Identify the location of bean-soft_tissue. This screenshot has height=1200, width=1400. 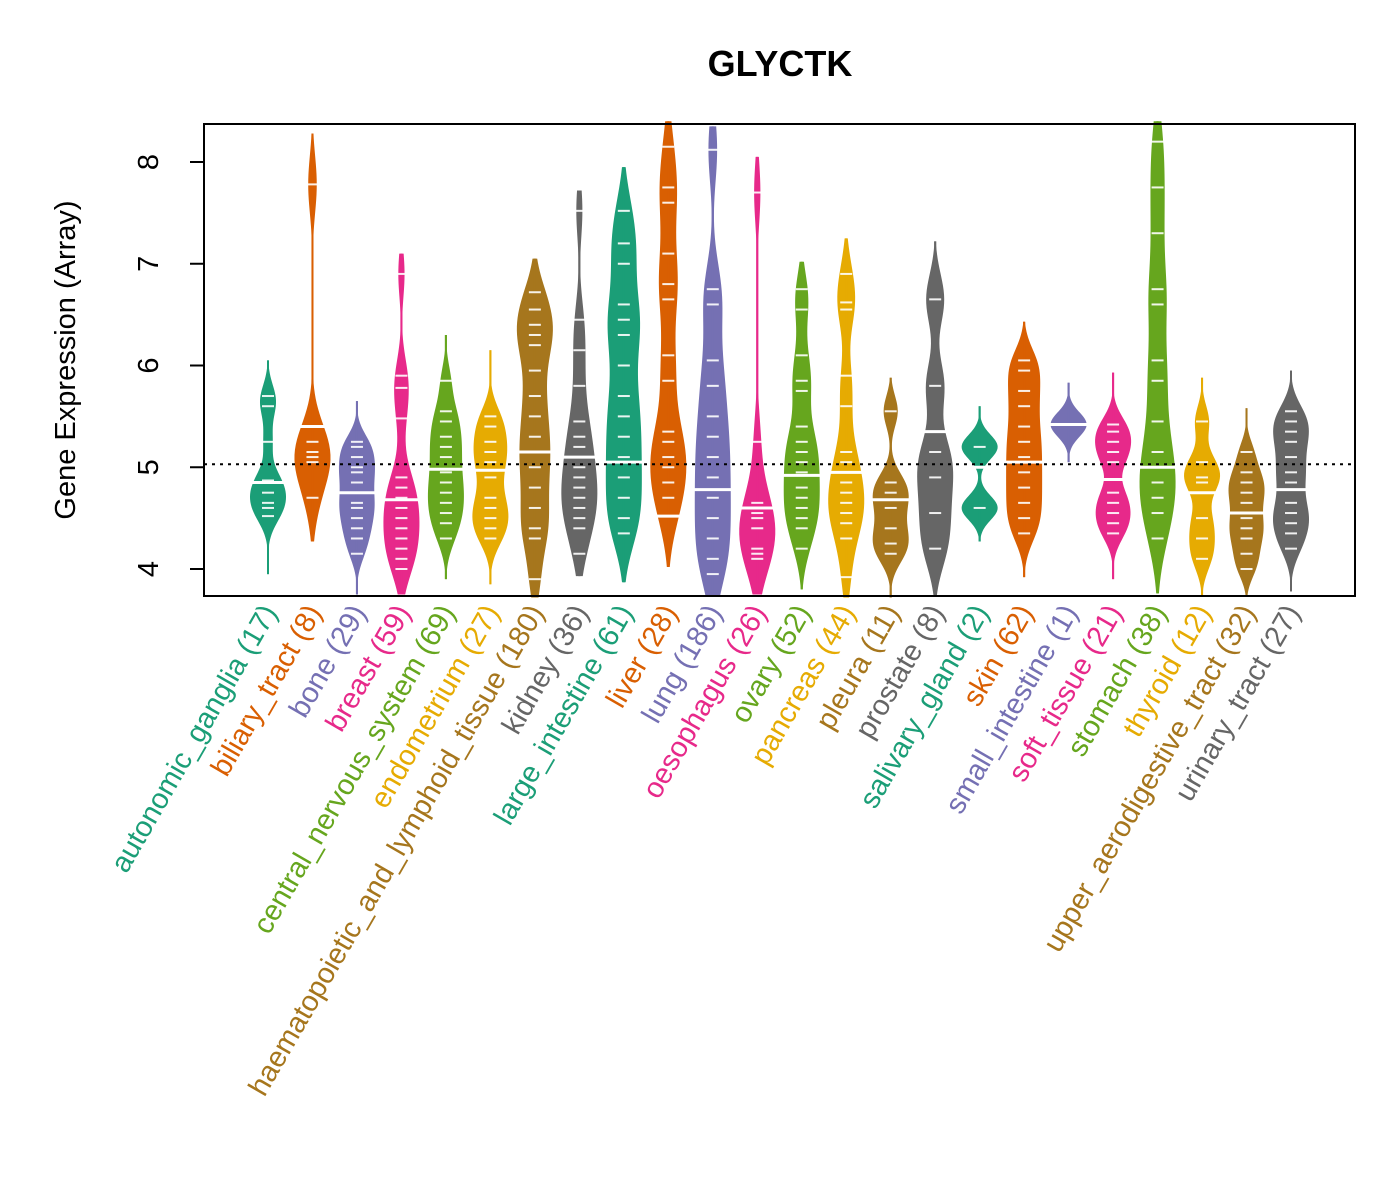
(1113, 476).